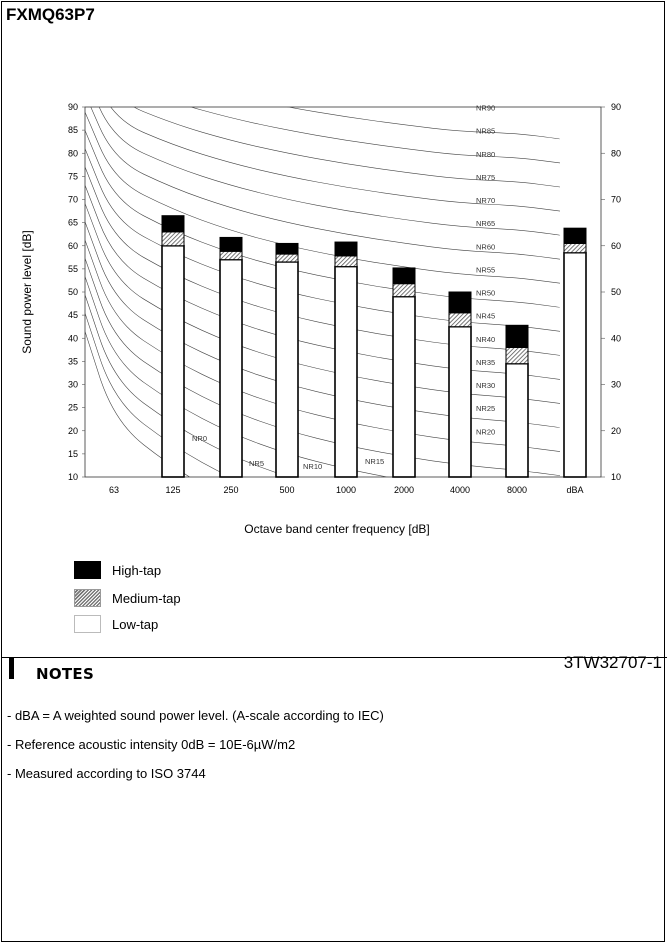  I want to click on x-tick-label: dBA, so click(574, 490).